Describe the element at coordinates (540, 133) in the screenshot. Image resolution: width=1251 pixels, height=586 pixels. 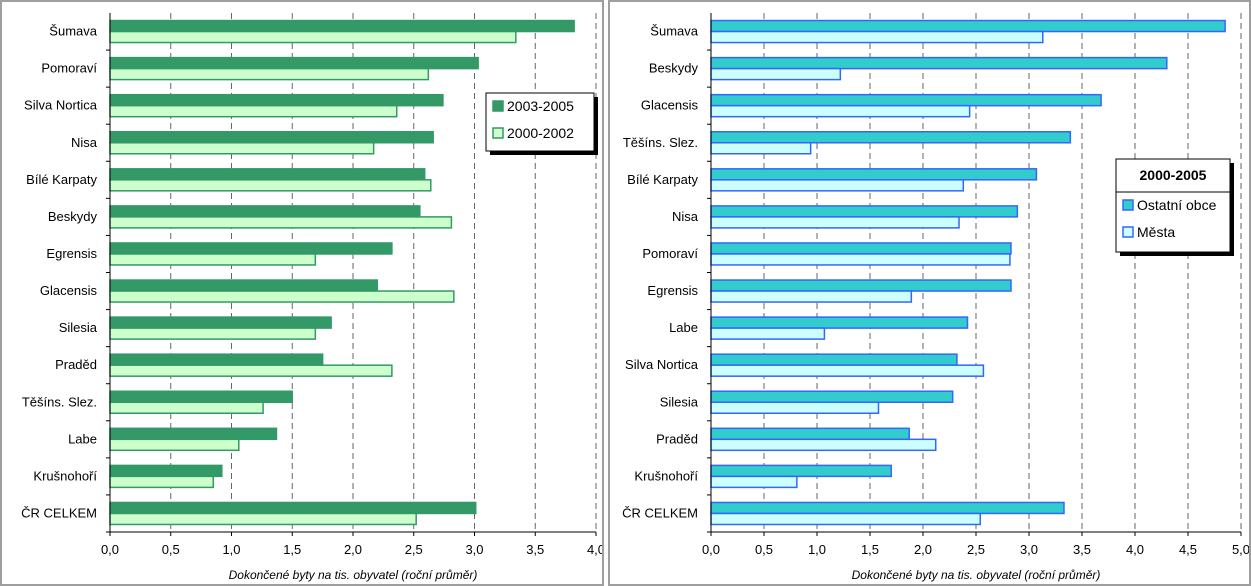
I see `legend-label: 2000-2002` at that location.